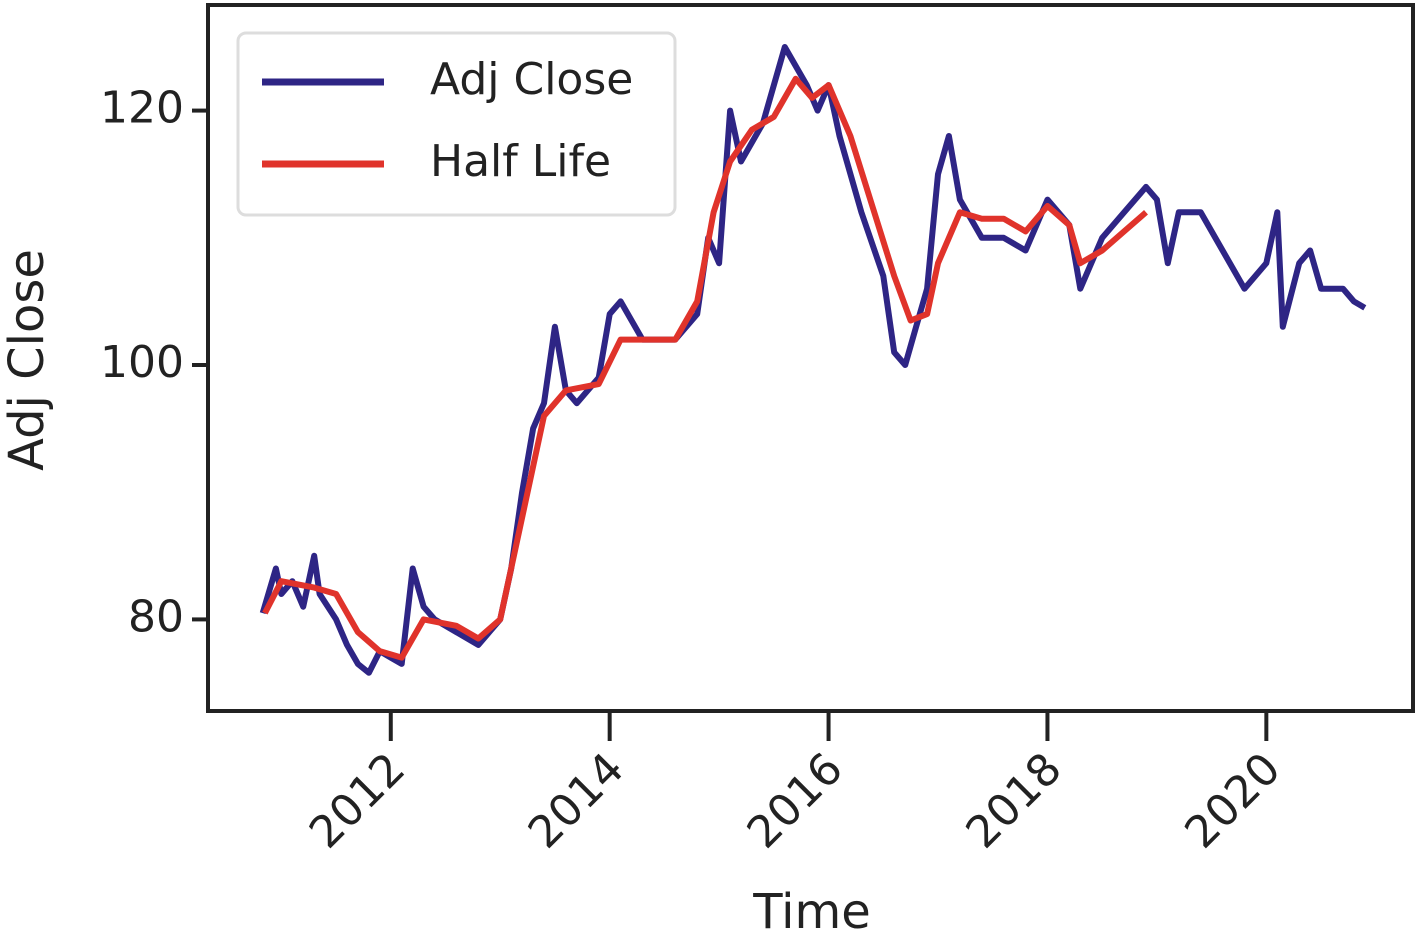 This screenshot has width=1418, height=939. What do you see at coordinates (27, 360) in the screenshot?
I see `y-axis-label: Adj Close` at bounding box center [27, 360].